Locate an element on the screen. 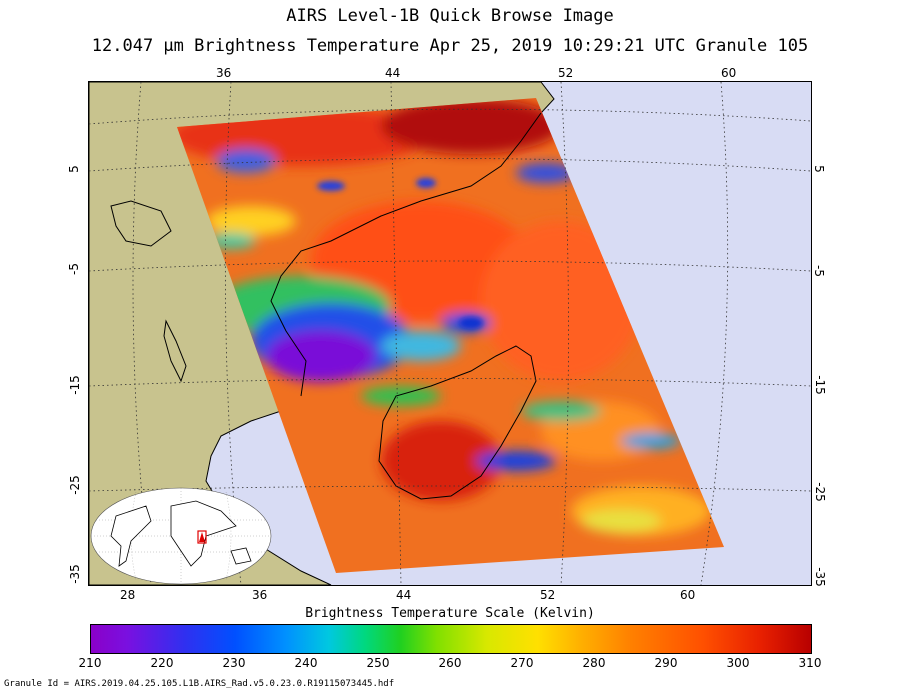  left-lat-label: -5 is located at coordinates (73, 269).